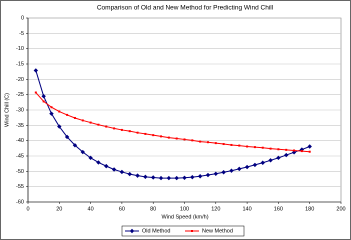 The image size is (351, 240). What do you see at coordinates (247, 209) in the screenshot?
I see `x-tick-label: 140` at bounding box center [247, 209].